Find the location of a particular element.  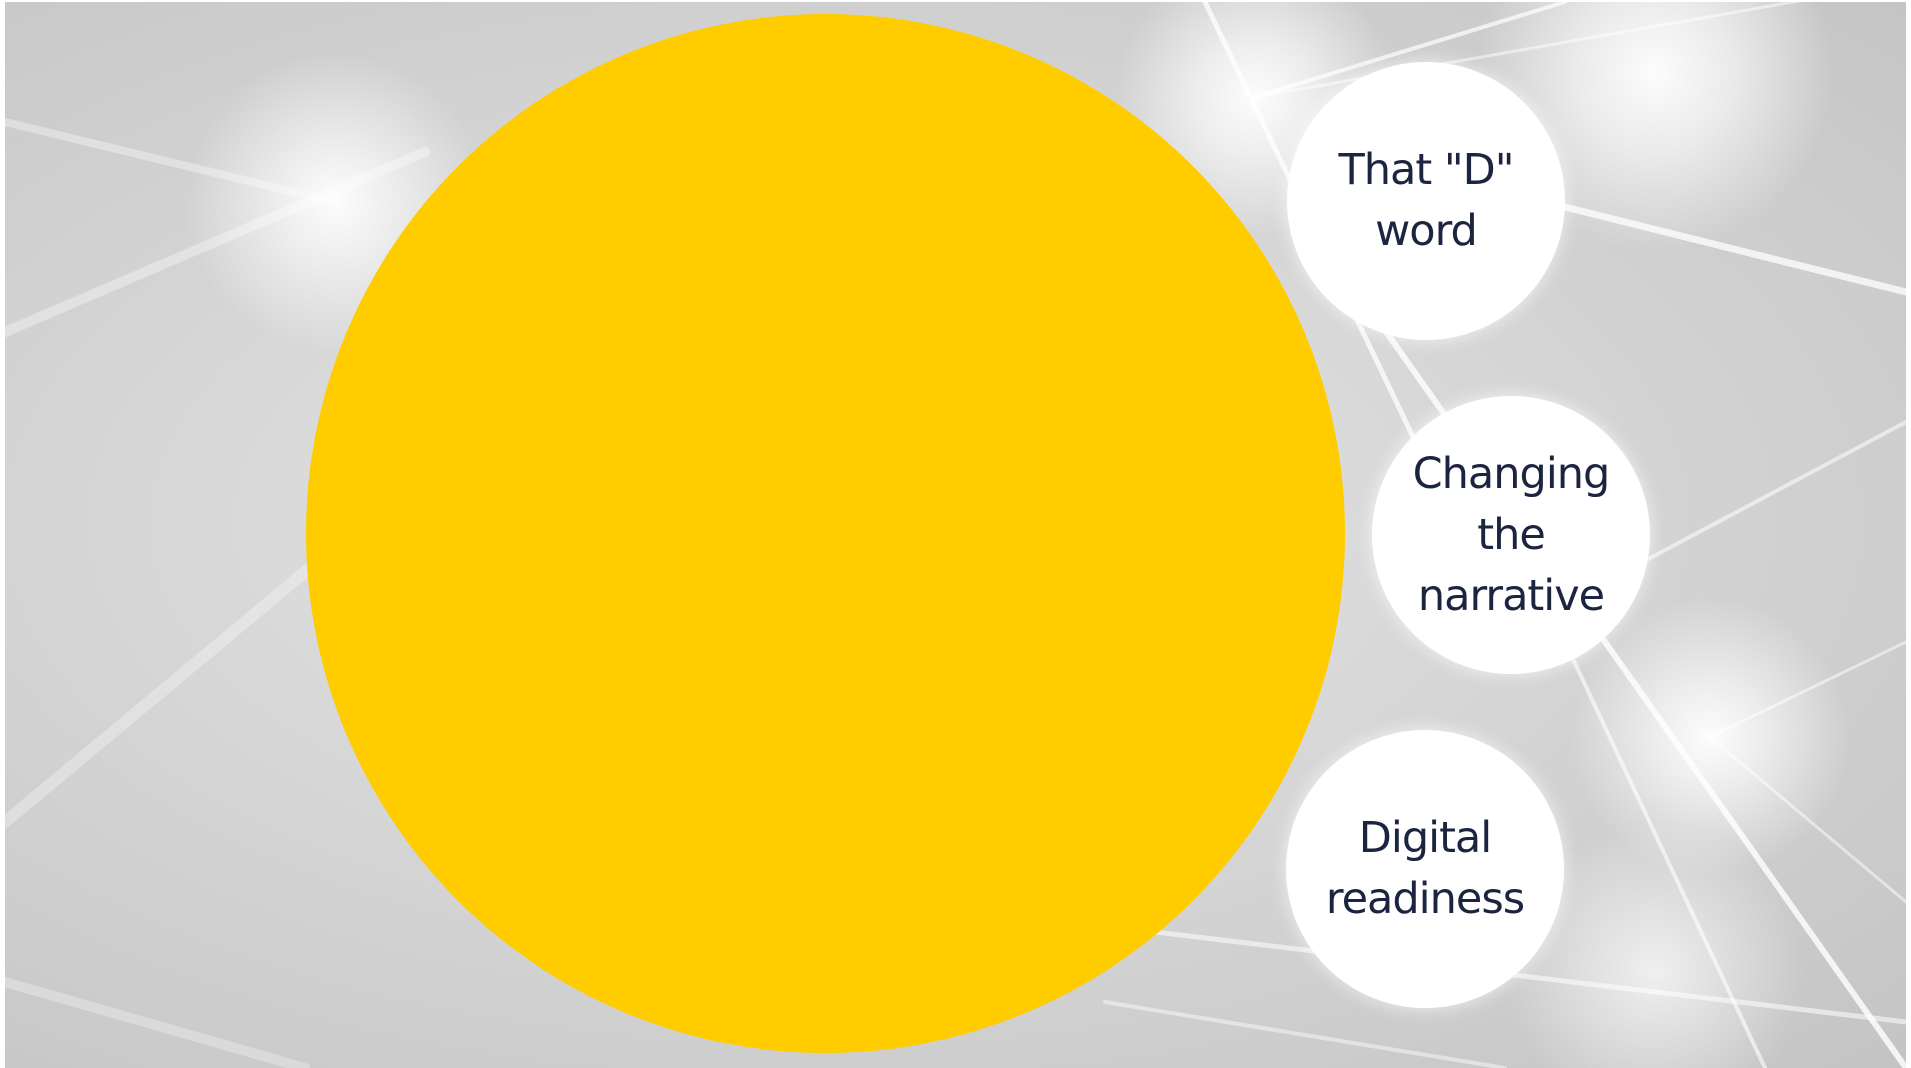

bubble-changing-the-narrative: Changing the narrative is located at coordinates (1511, 535).